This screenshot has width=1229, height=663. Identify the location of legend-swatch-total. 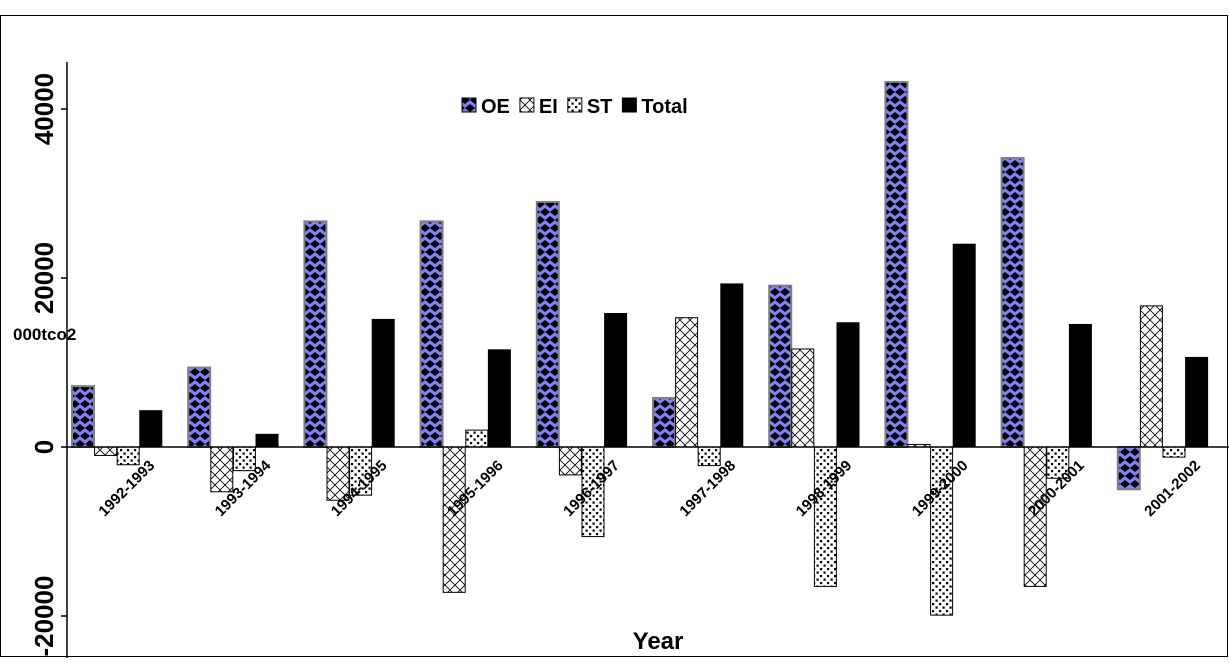
(629, 105).